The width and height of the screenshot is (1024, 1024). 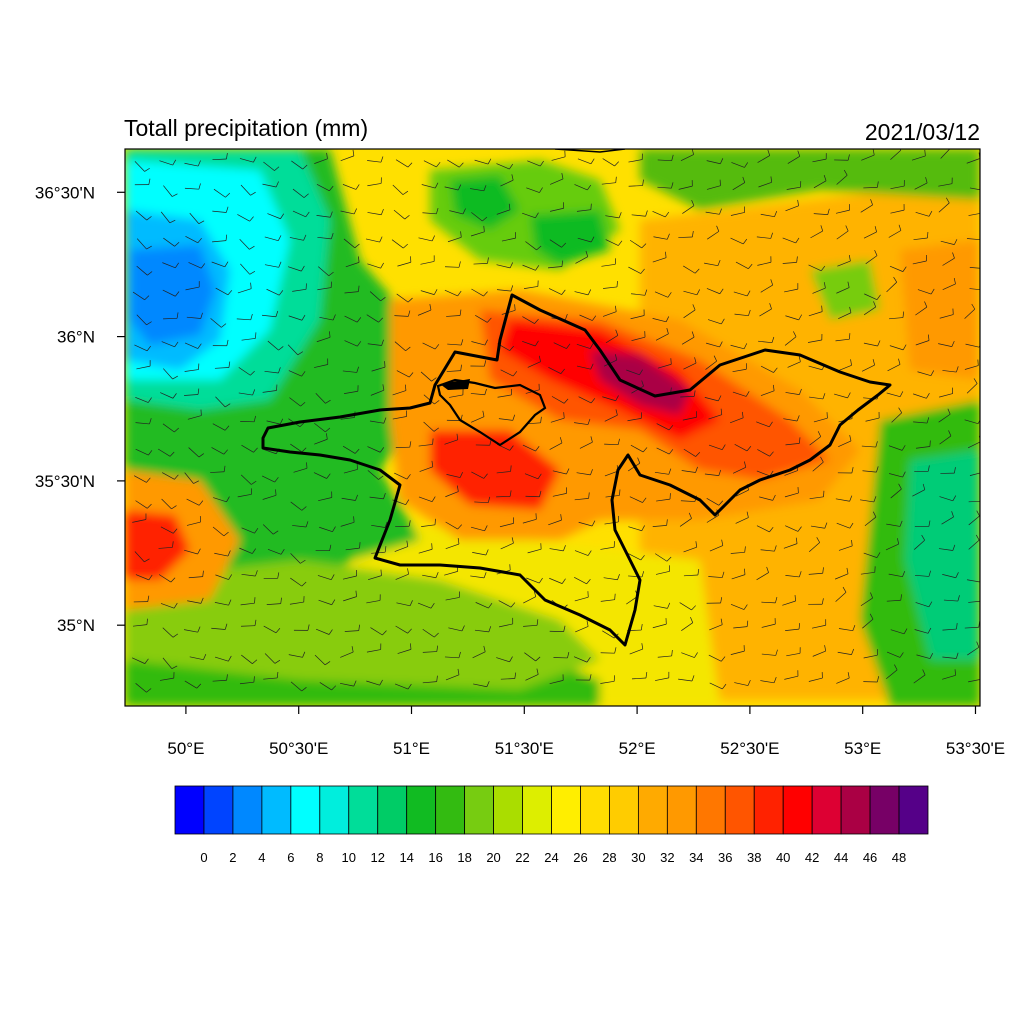 I want to click on colorbar-label: 48, so click(x=899, y=857).